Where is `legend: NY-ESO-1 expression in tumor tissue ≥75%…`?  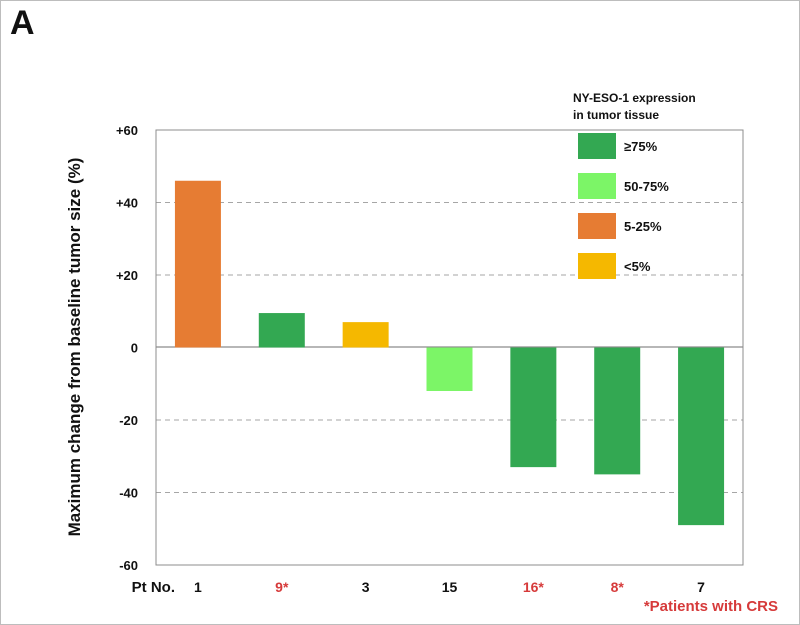
legend: NY-ESO-1 expression in tumor tissue ≥75%… is located at coordinates (634, 185).